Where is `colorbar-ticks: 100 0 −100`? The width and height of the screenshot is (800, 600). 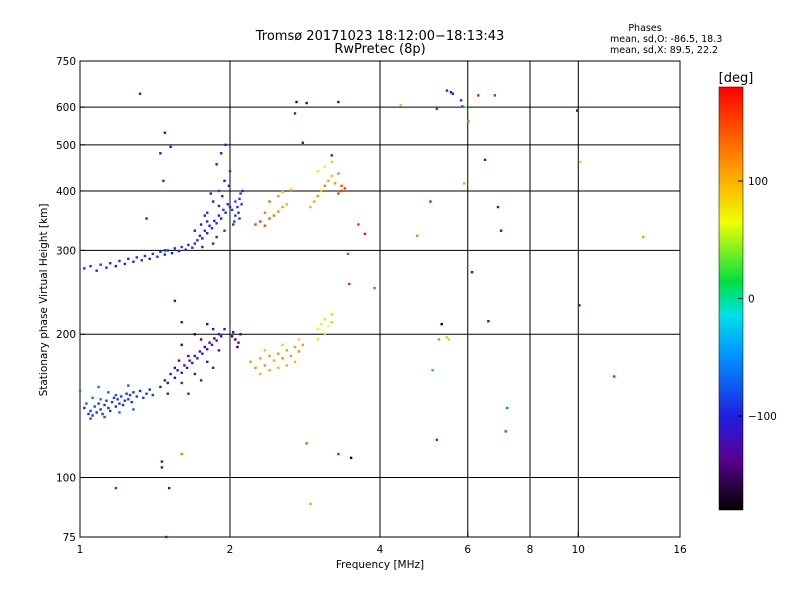
colorbar-ticks: 100 0 −100 is located at coordinates (757, 299).